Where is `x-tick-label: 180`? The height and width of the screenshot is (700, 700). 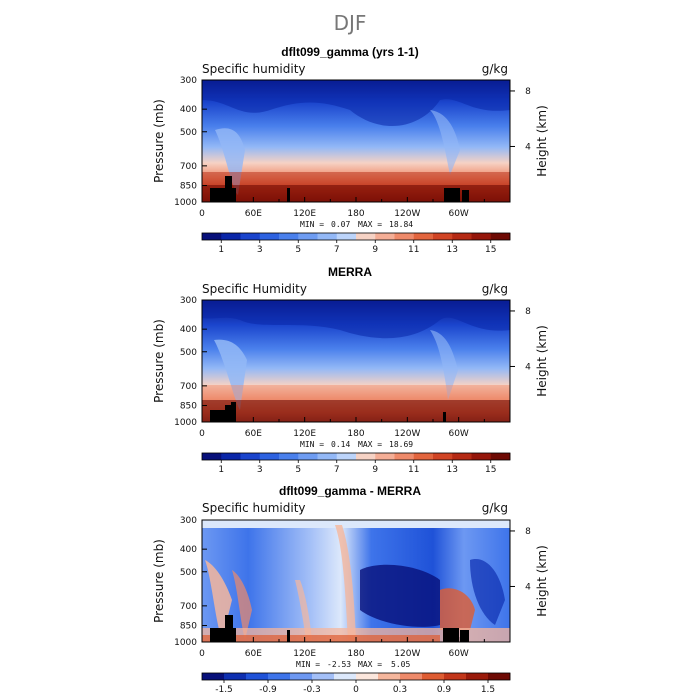
x-tick-label: 180 is located at coordinates (355, 434).